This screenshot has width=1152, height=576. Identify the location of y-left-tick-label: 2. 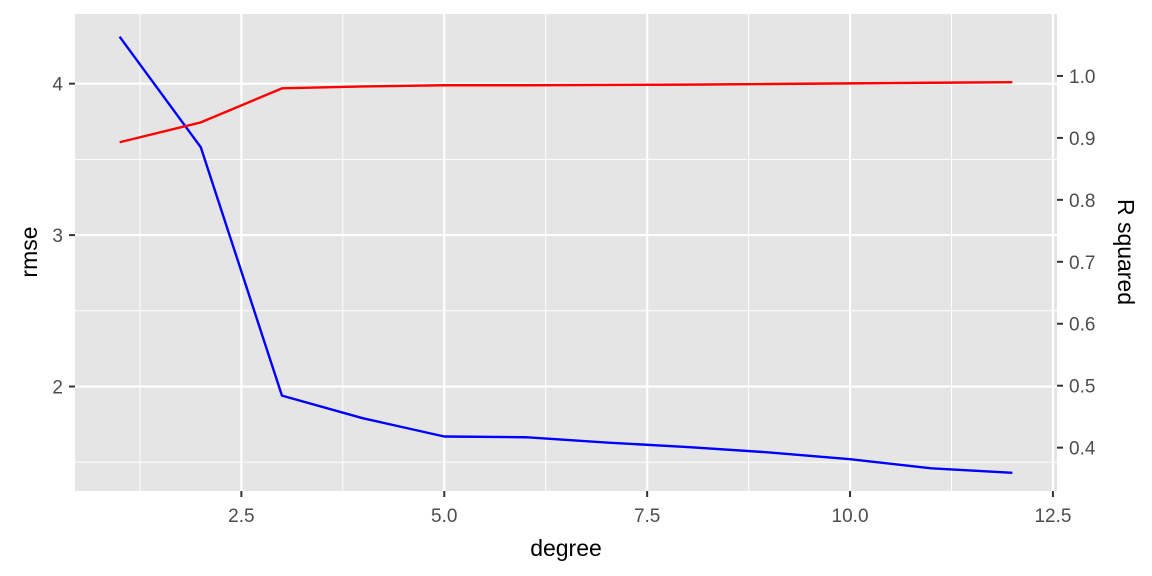
(57, 388).